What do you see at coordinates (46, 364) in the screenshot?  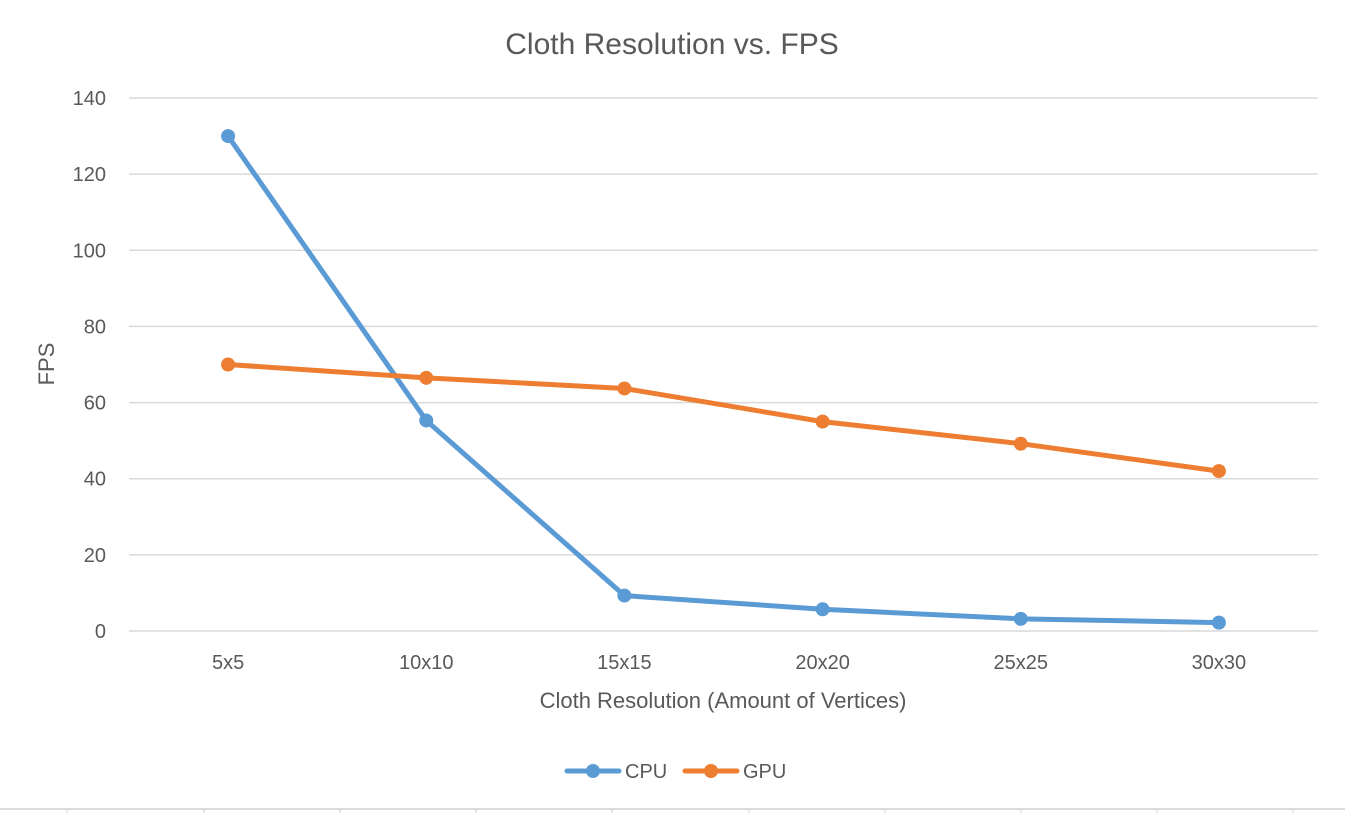 I see `y-axis-title: FPS` at bounding box center [46, 364].